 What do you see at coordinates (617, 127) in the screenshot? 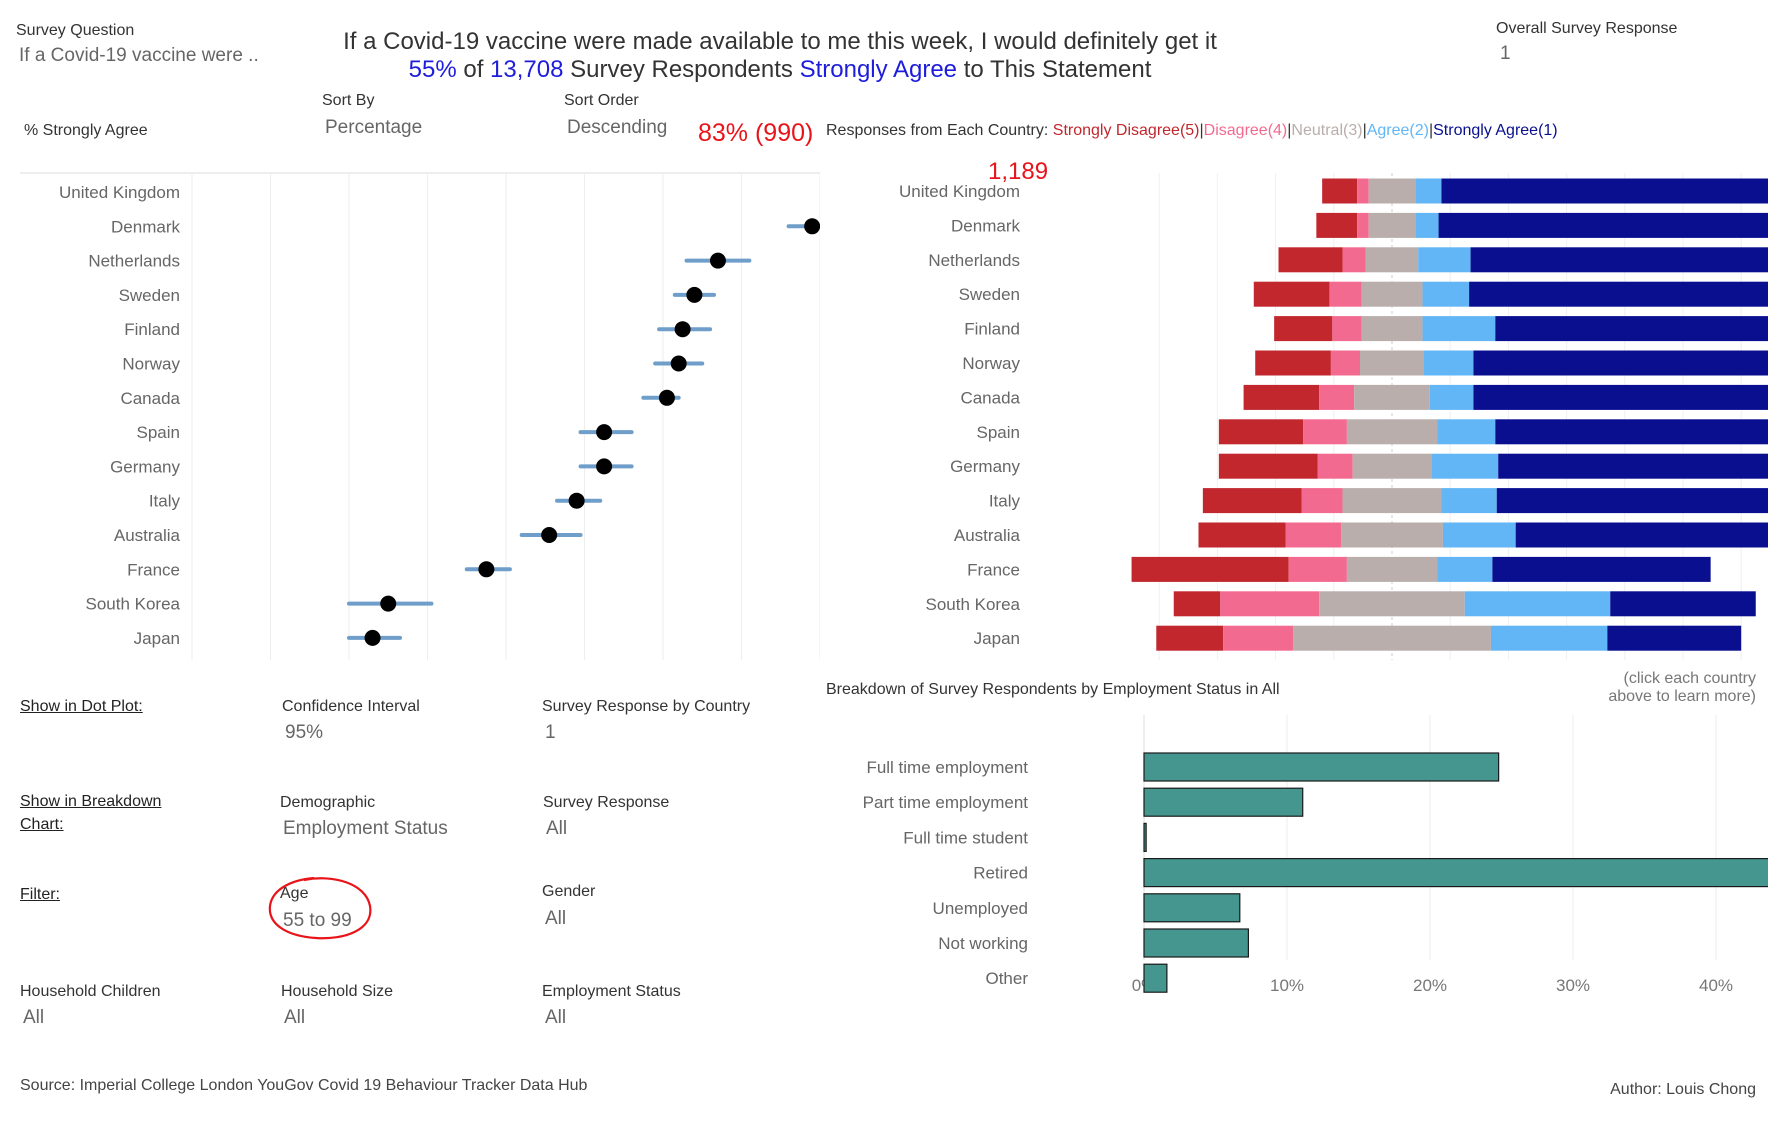
I see `sort-order-dropdown: Descending` at bounding box center [617, 127].